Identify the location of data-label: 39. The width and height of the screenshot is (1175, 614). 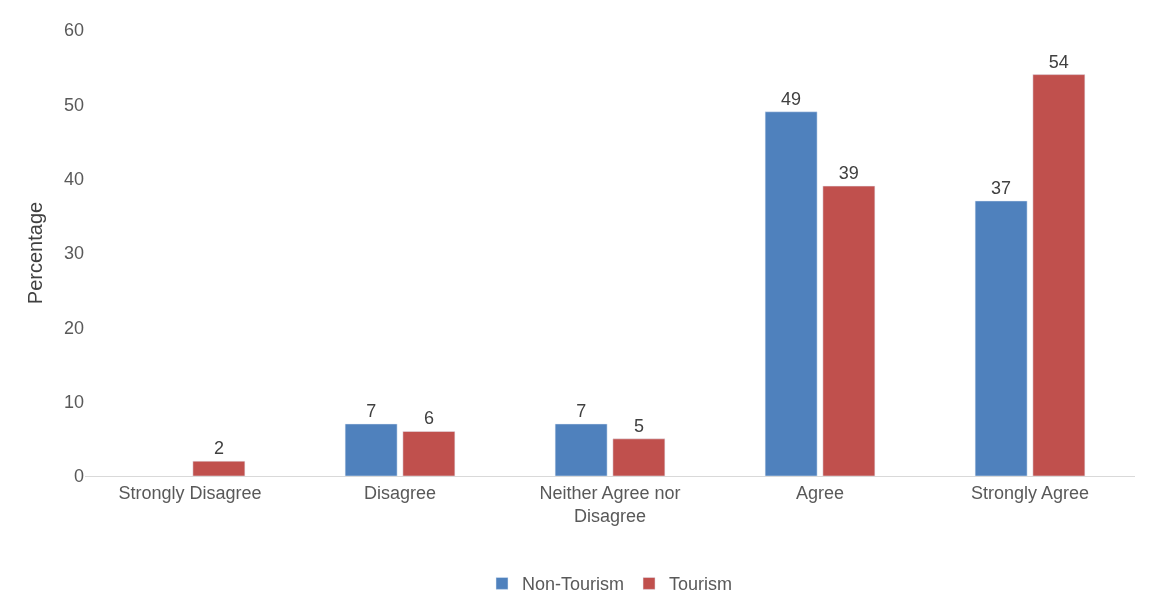
(848, 173).